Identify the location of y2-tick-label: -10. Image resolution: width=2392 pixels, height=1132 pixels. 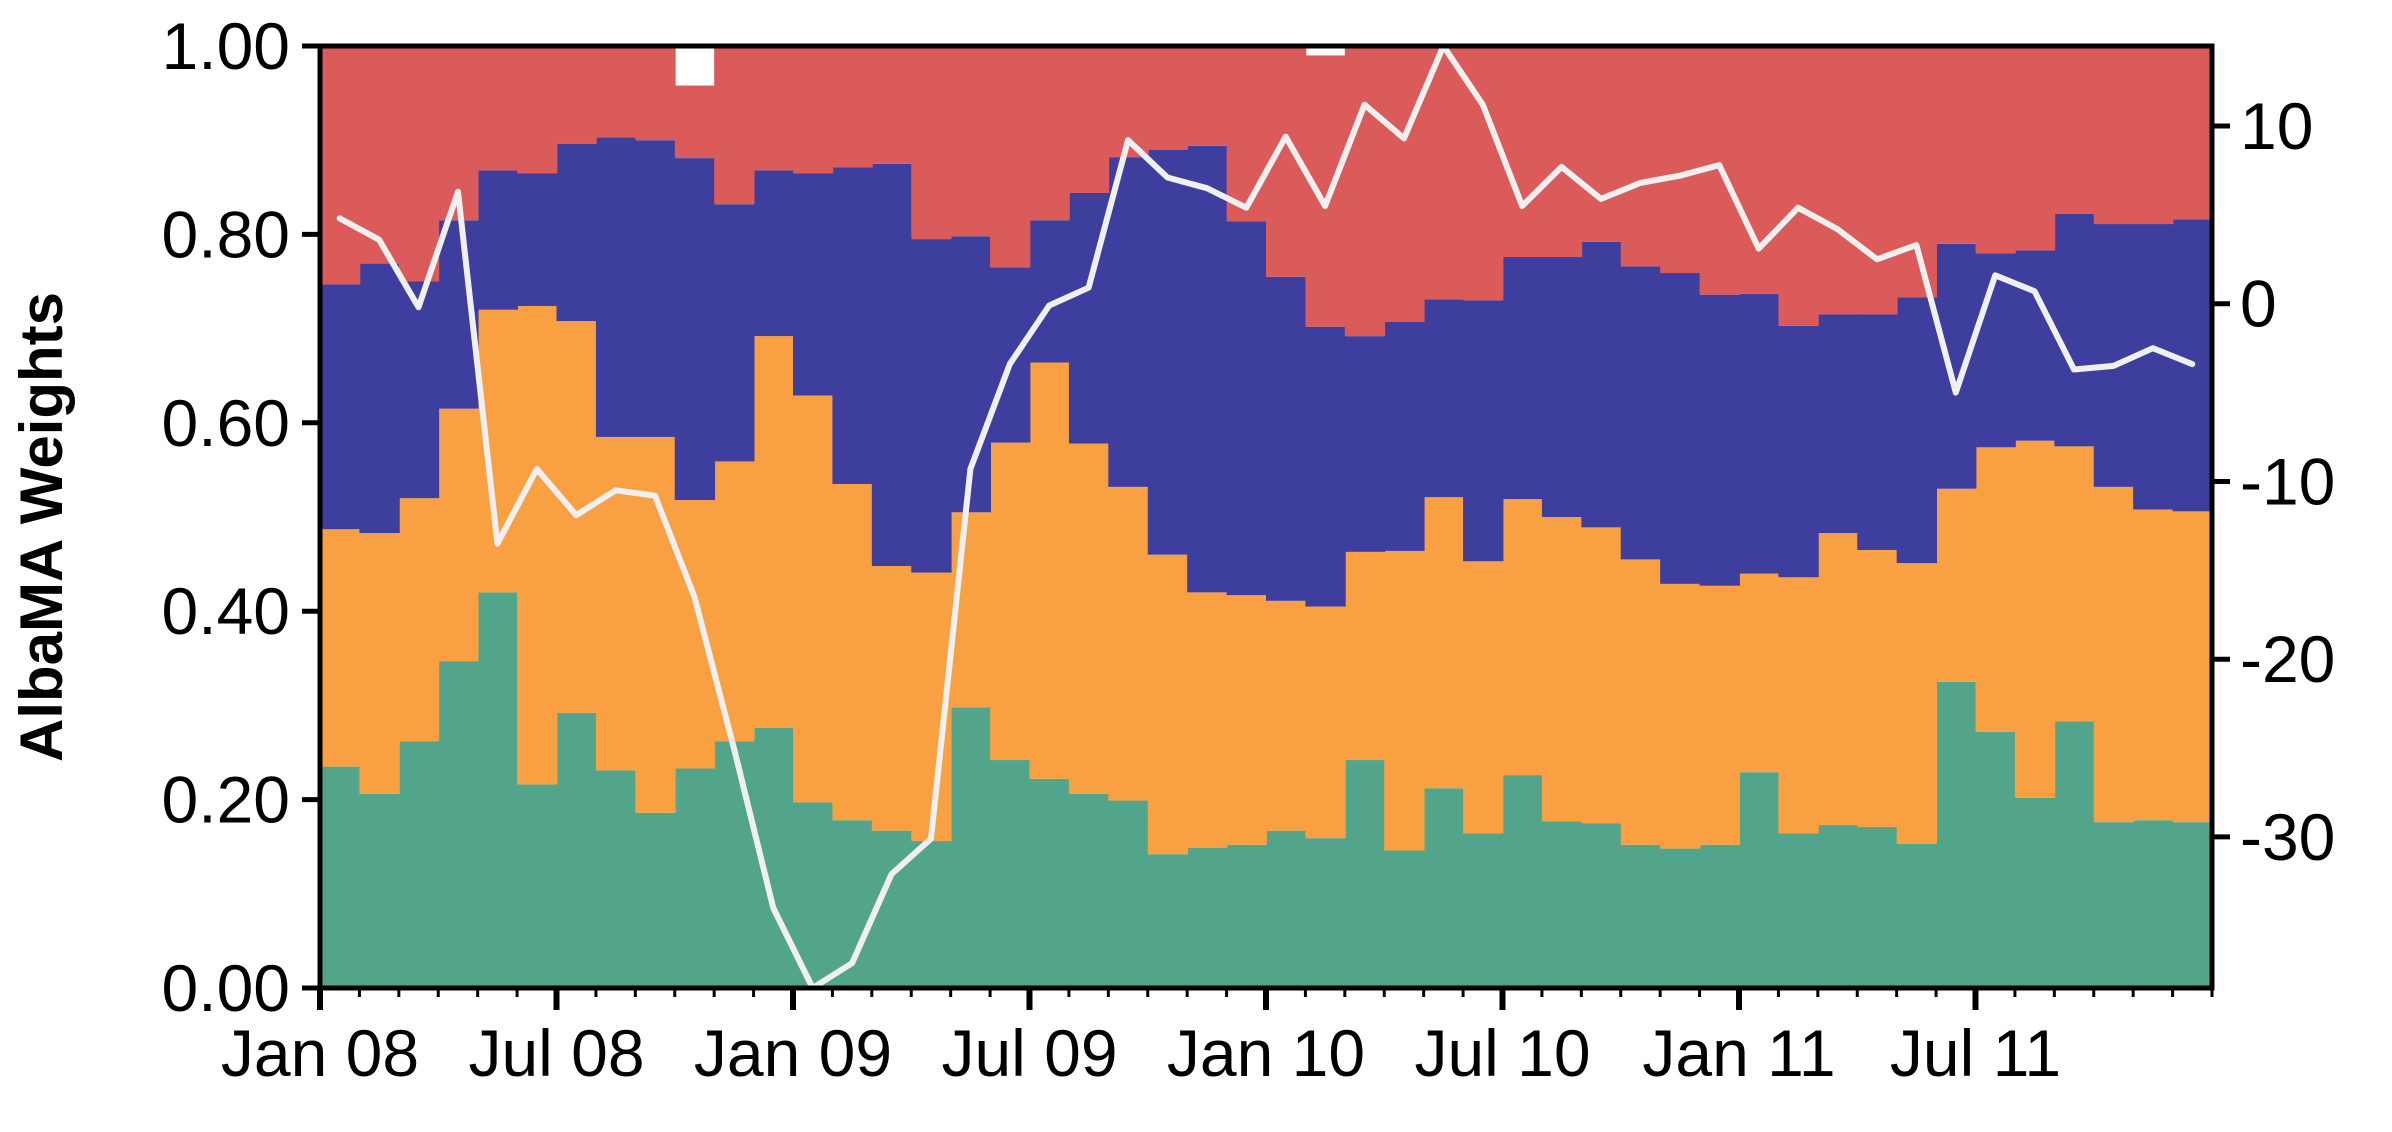
(2287, 481).